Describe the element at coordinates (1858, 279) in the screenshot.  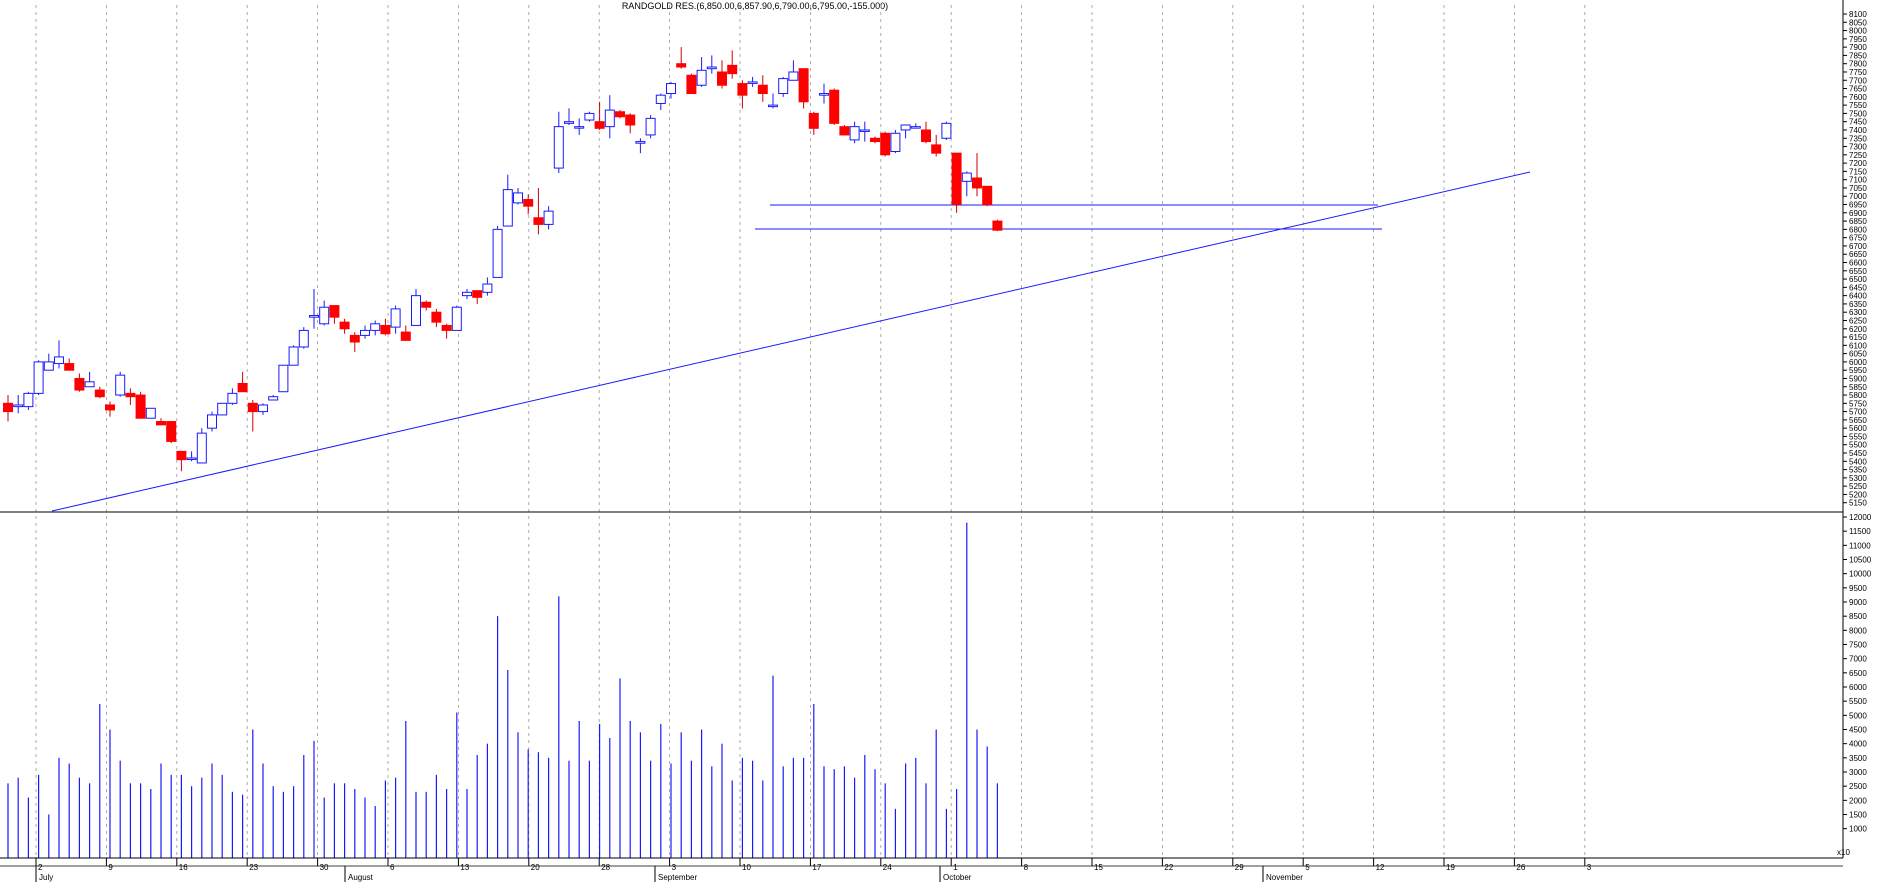
I see `price-tick-label: 6500` at that location.